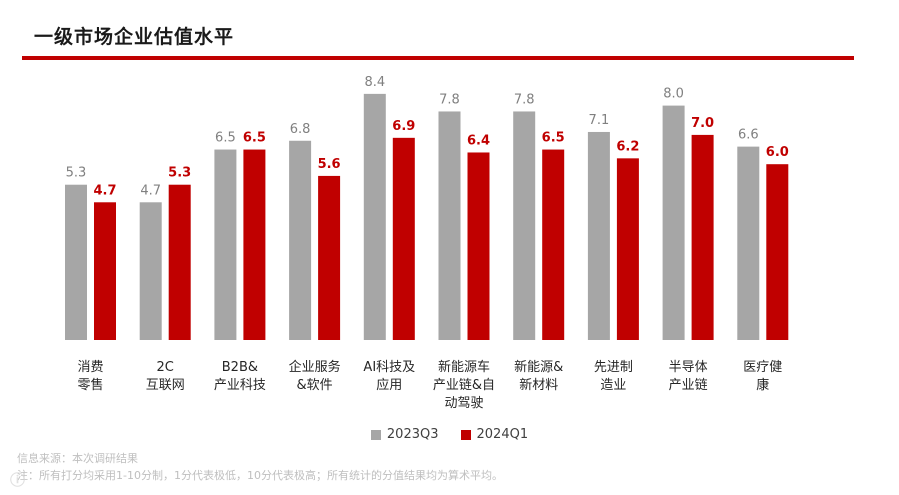 The height and width of the screenshot is (495, 899). Describe the element at coordinates (748, 135) in the screenshot. I see `data-label-2023q3-9: 6.6` at that location.